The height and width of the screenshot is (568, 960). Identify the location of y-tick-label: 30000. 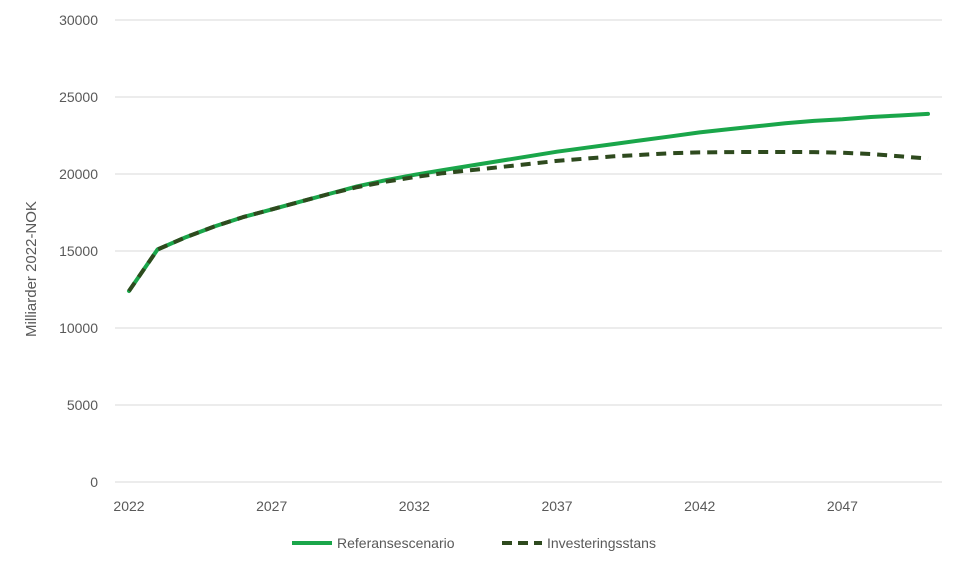
(78, 20).